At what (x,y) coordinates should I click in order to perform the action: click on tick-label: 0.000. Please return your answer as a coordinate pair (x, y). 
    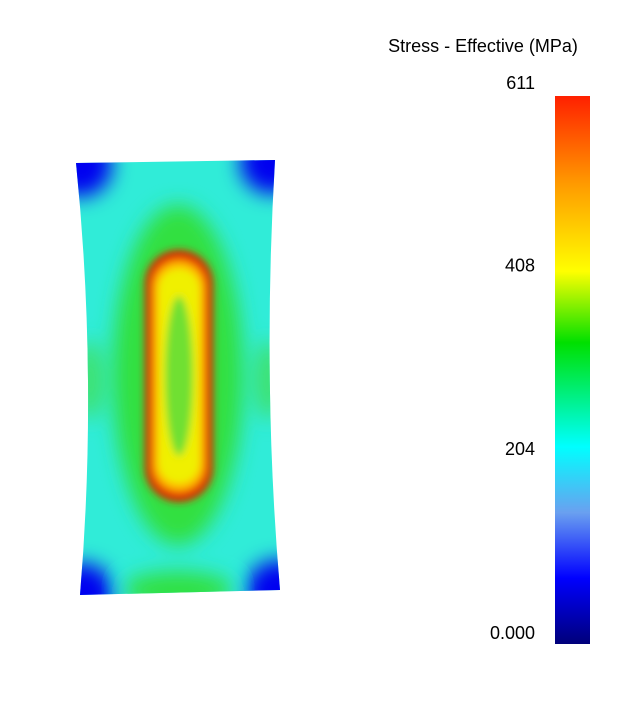
    Looking at the image, I should click on (512, 633).